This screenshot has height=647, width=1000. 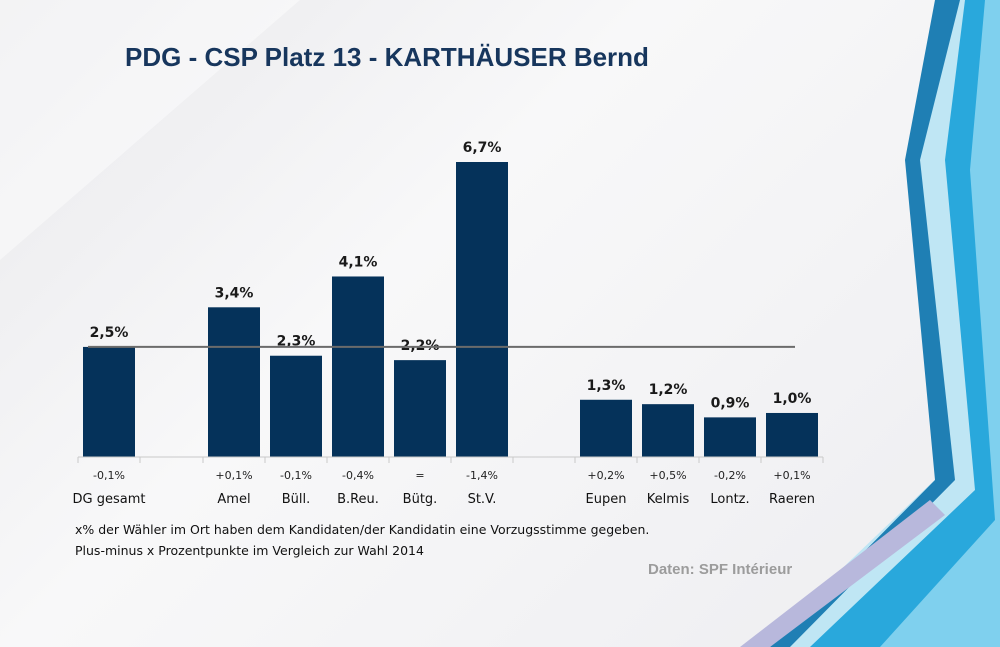 I want to click on category-label: DG gesamt, so click(x=109, y=499).